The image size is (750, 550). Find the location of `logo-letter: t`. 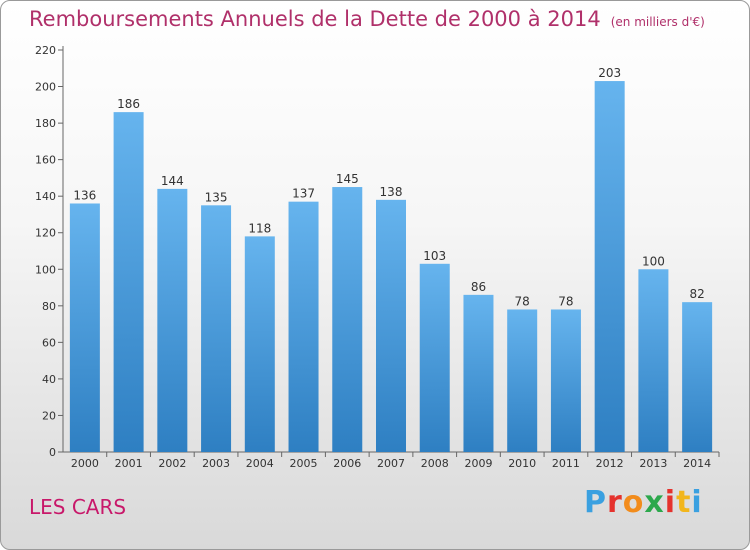

logo-letter: t is located at coordinates (684, 502).